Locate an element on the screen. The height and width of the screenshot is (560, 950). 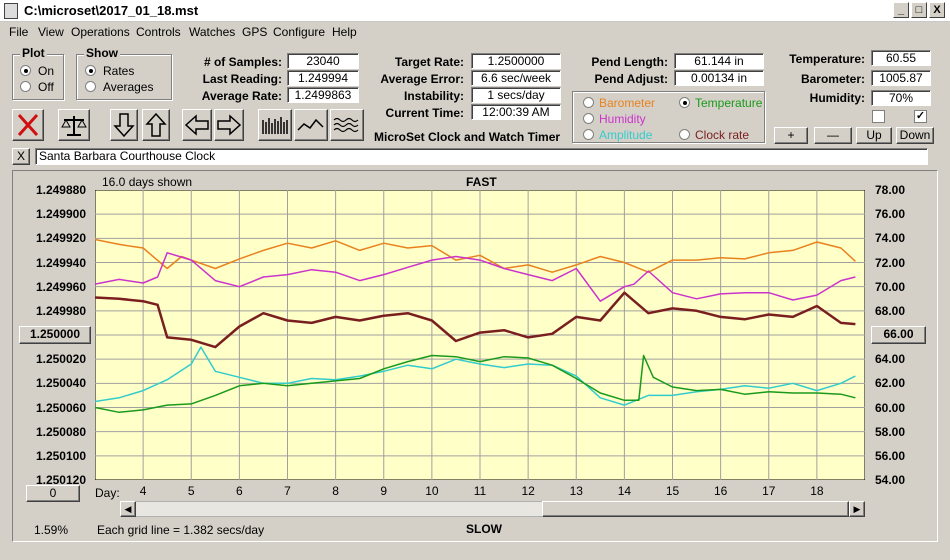
line-view-button is located at coordinates (311, 125).